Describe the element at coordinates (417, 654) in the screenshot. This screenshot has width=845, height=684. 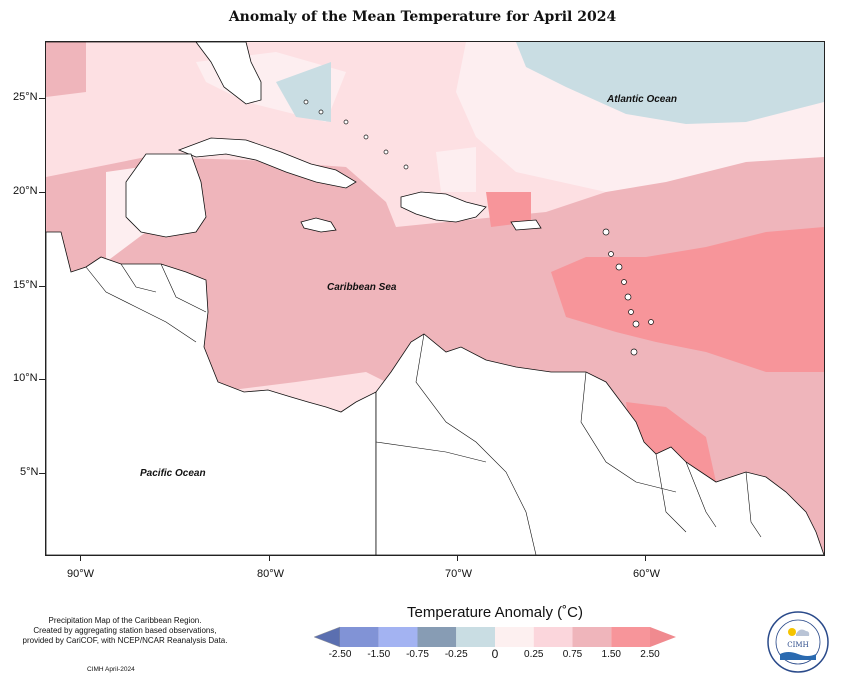
I see `legend-tick-label: -0.75` at that location.